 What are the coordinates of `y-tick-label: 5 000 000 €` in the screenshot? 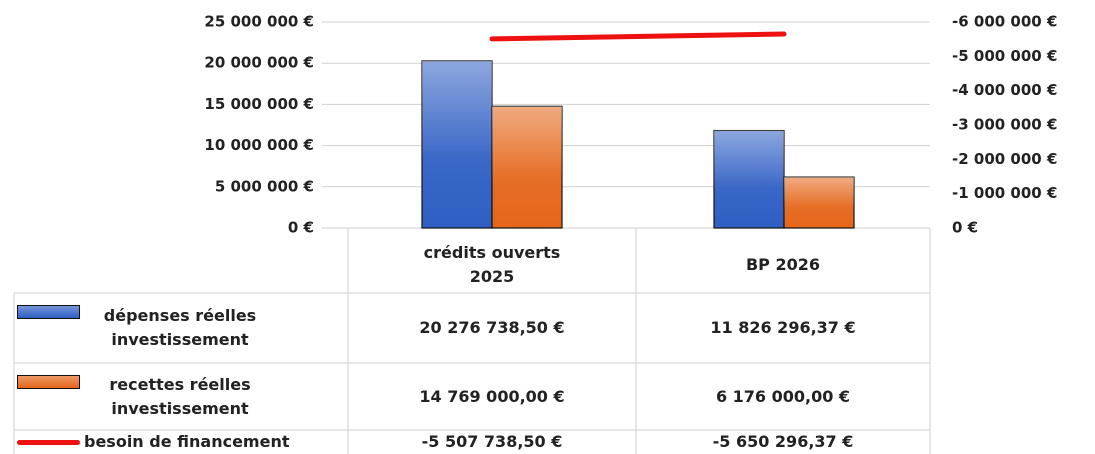 It's located at (264, 186).